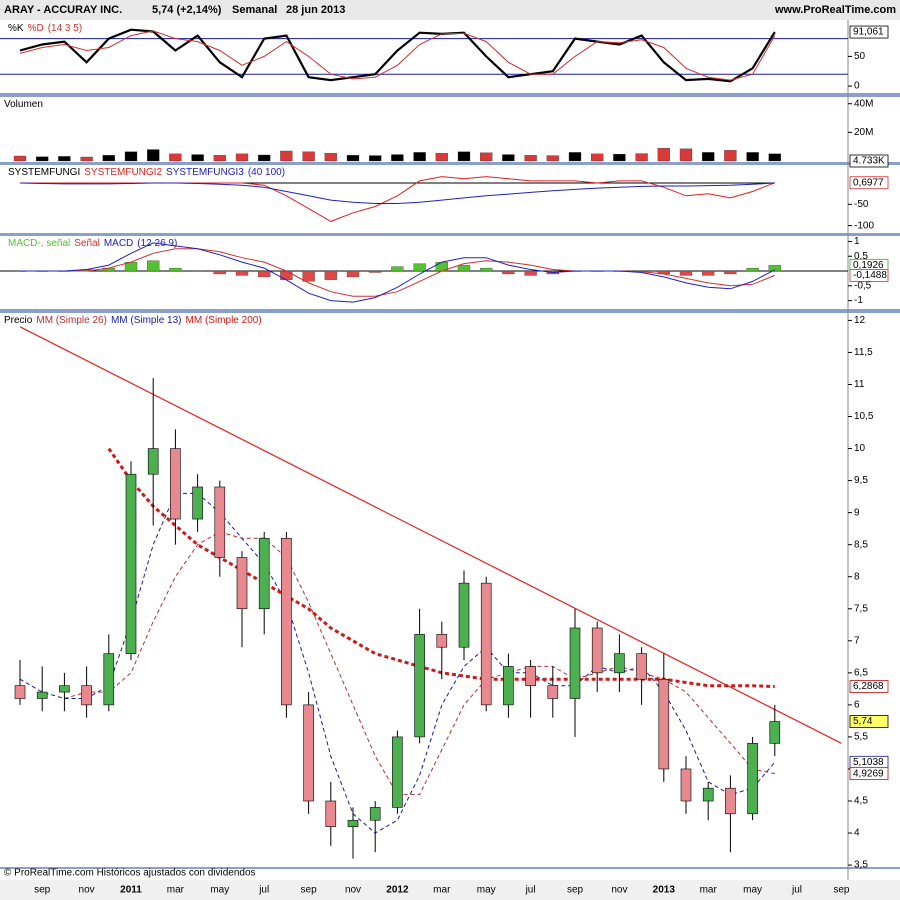 The width and height of the screenshot is (900, 900). I want to click on x-tick-label: sep, so click(42, 890).